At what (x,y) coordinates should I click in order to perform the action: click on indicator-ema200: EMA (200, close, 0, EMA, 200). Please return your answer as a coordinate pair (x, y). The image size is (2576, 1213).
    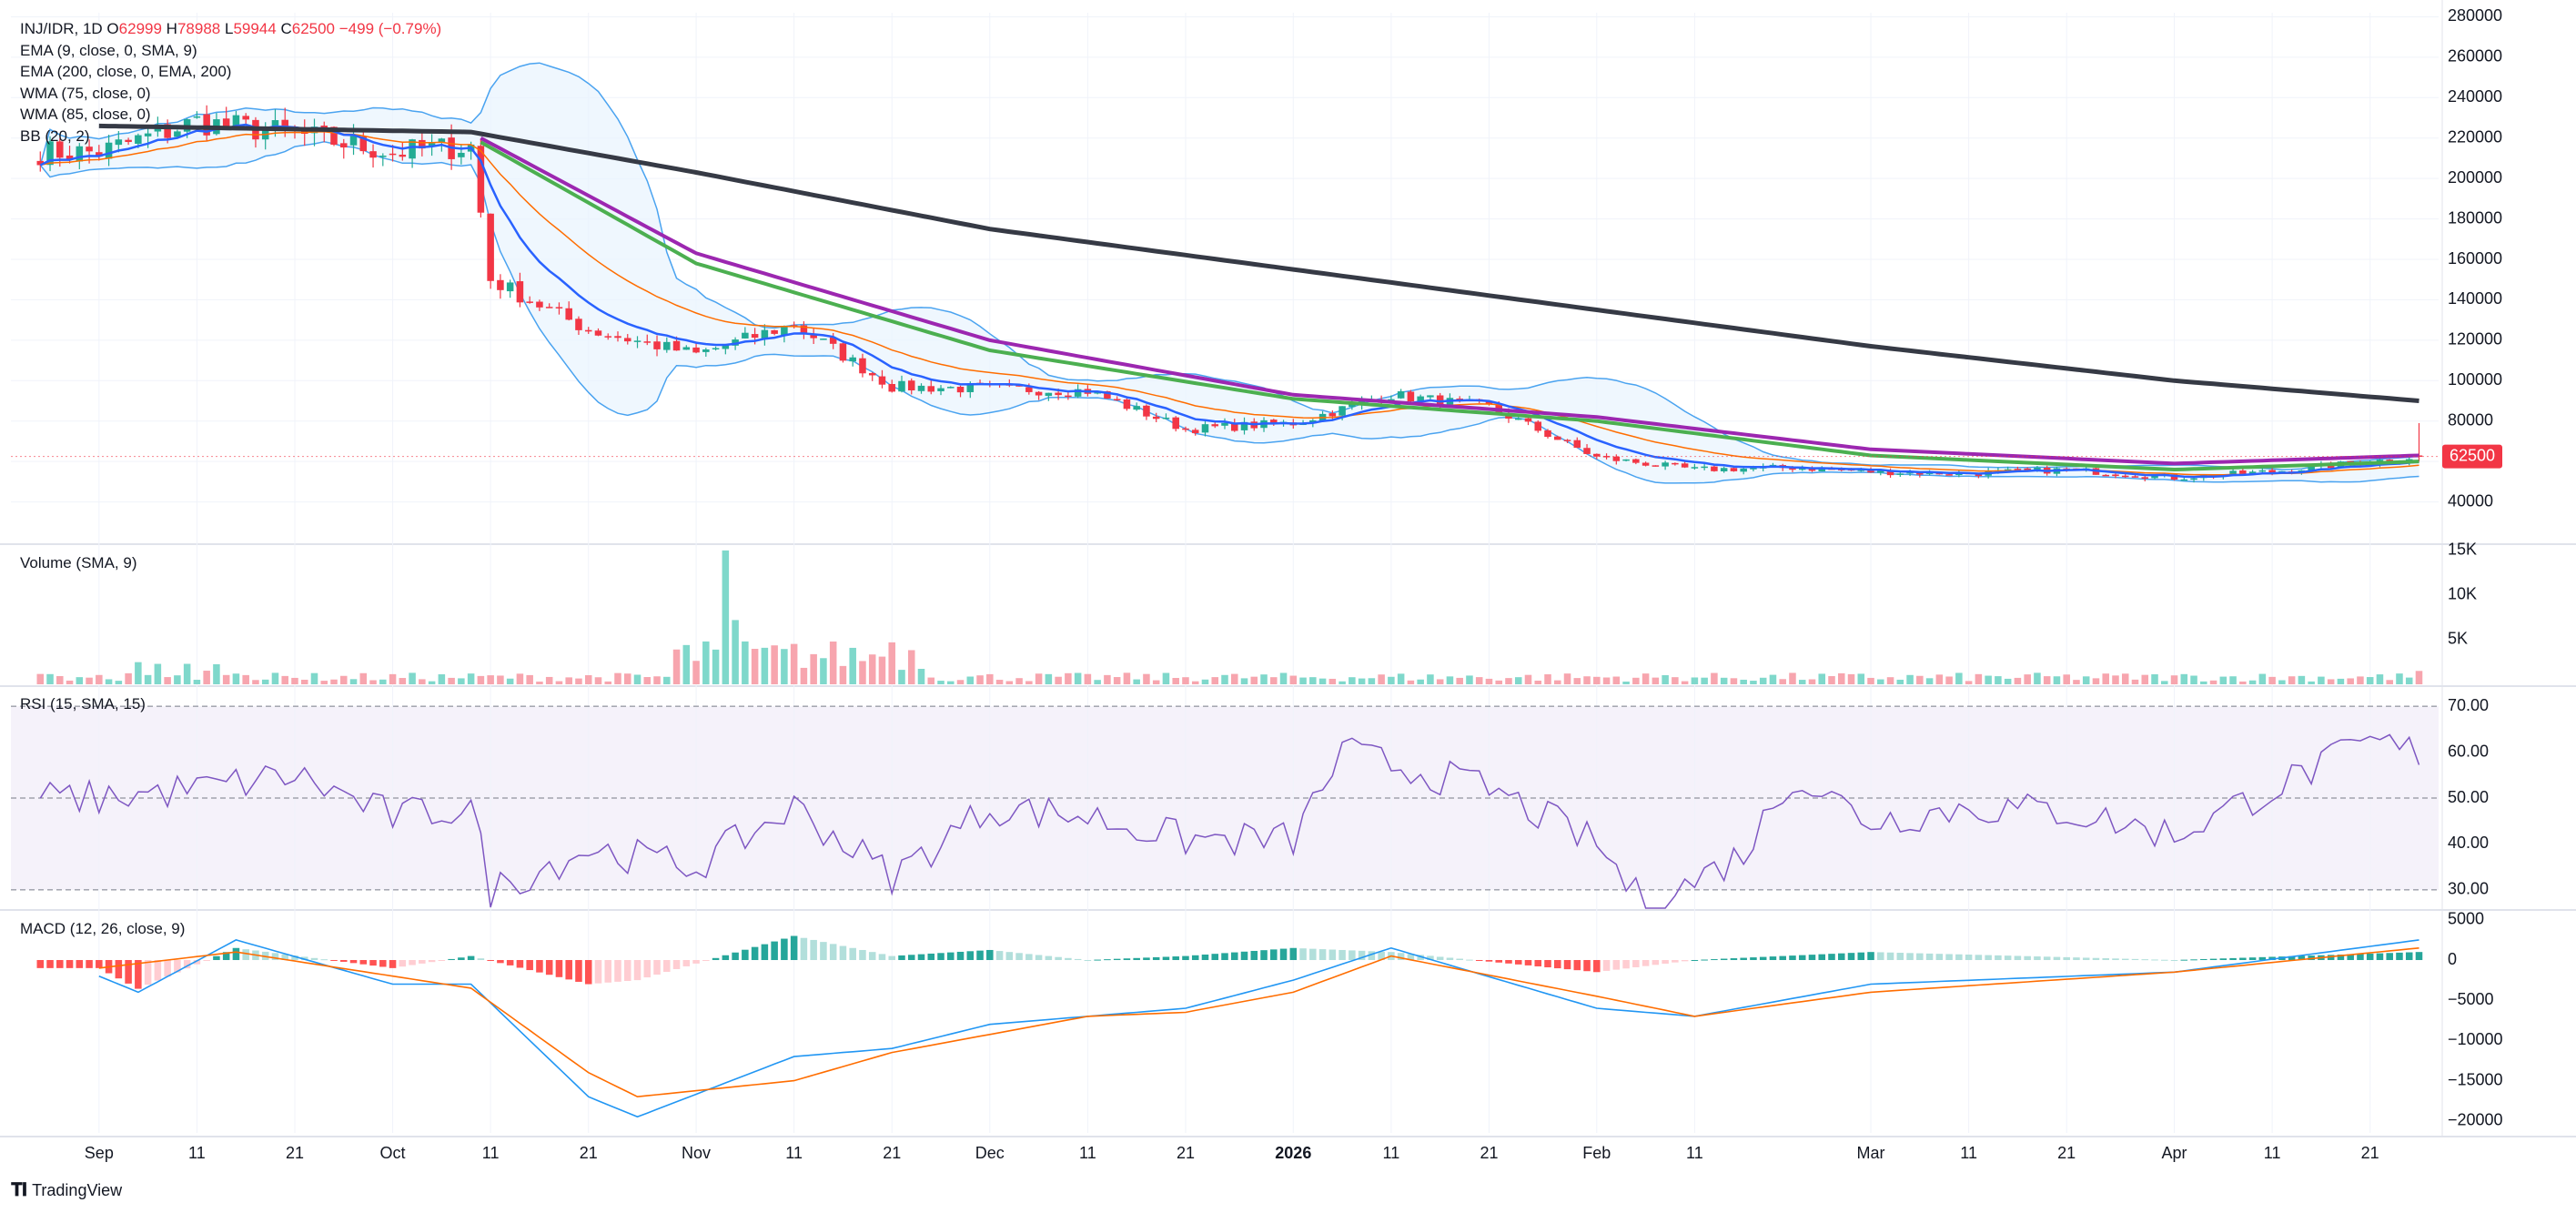
    Looking at the image, I should click on (126, 71).